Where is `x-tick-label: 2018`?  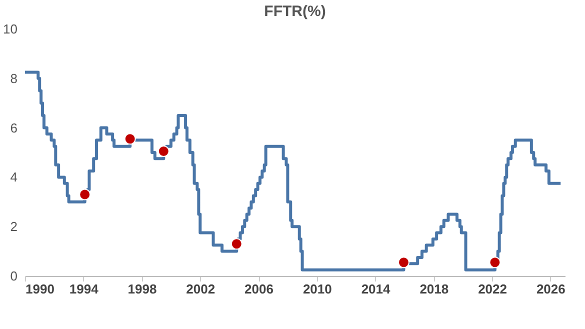 x-tick-label: 2018 is located at coordinates (434, 289).